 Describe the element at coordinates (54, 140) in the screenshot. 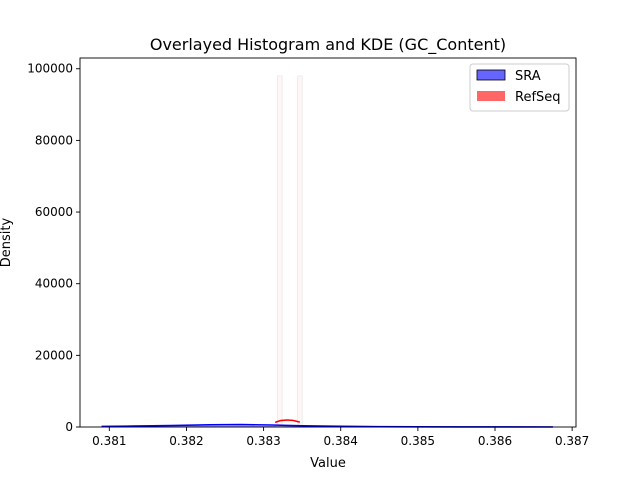

I see `y-tick-label: 80000` at that location.